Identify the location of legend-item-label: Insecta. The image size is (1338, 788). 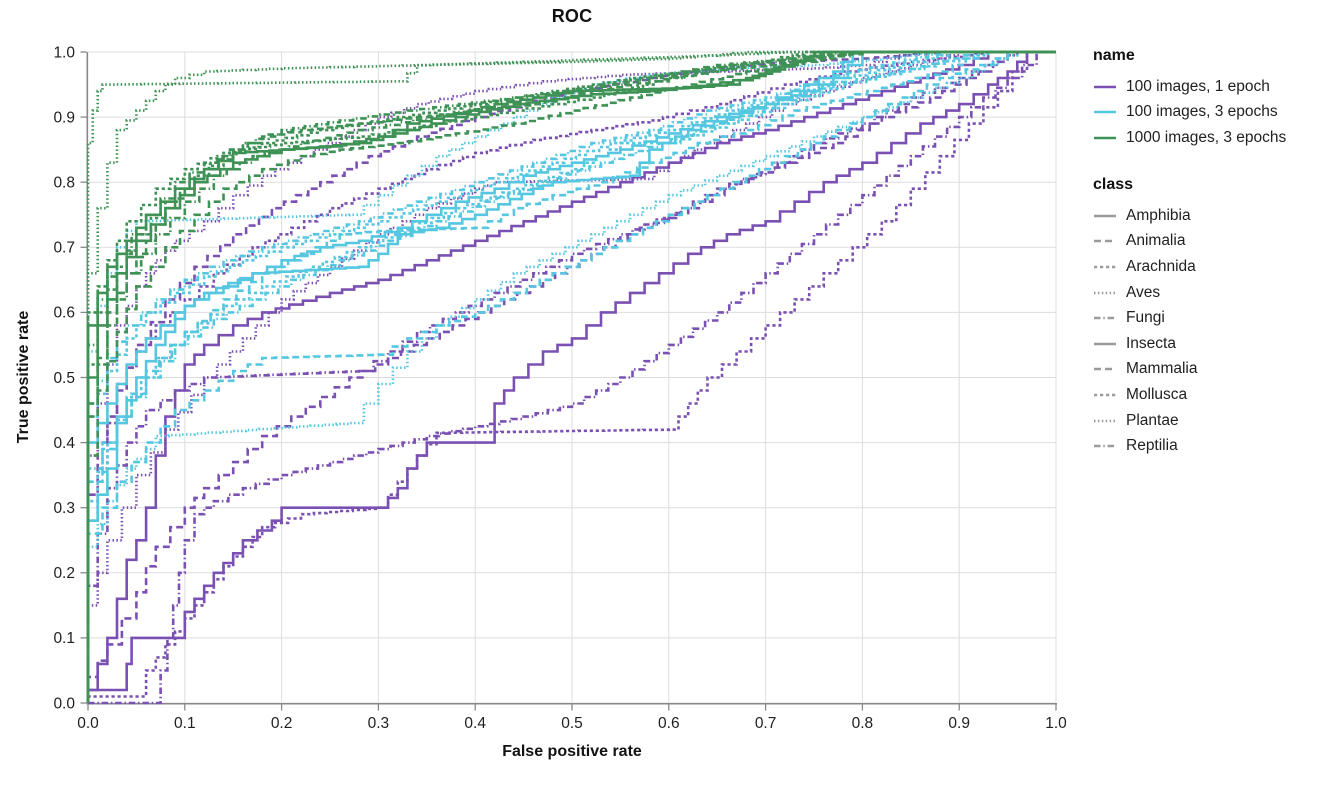
(1151, 343).